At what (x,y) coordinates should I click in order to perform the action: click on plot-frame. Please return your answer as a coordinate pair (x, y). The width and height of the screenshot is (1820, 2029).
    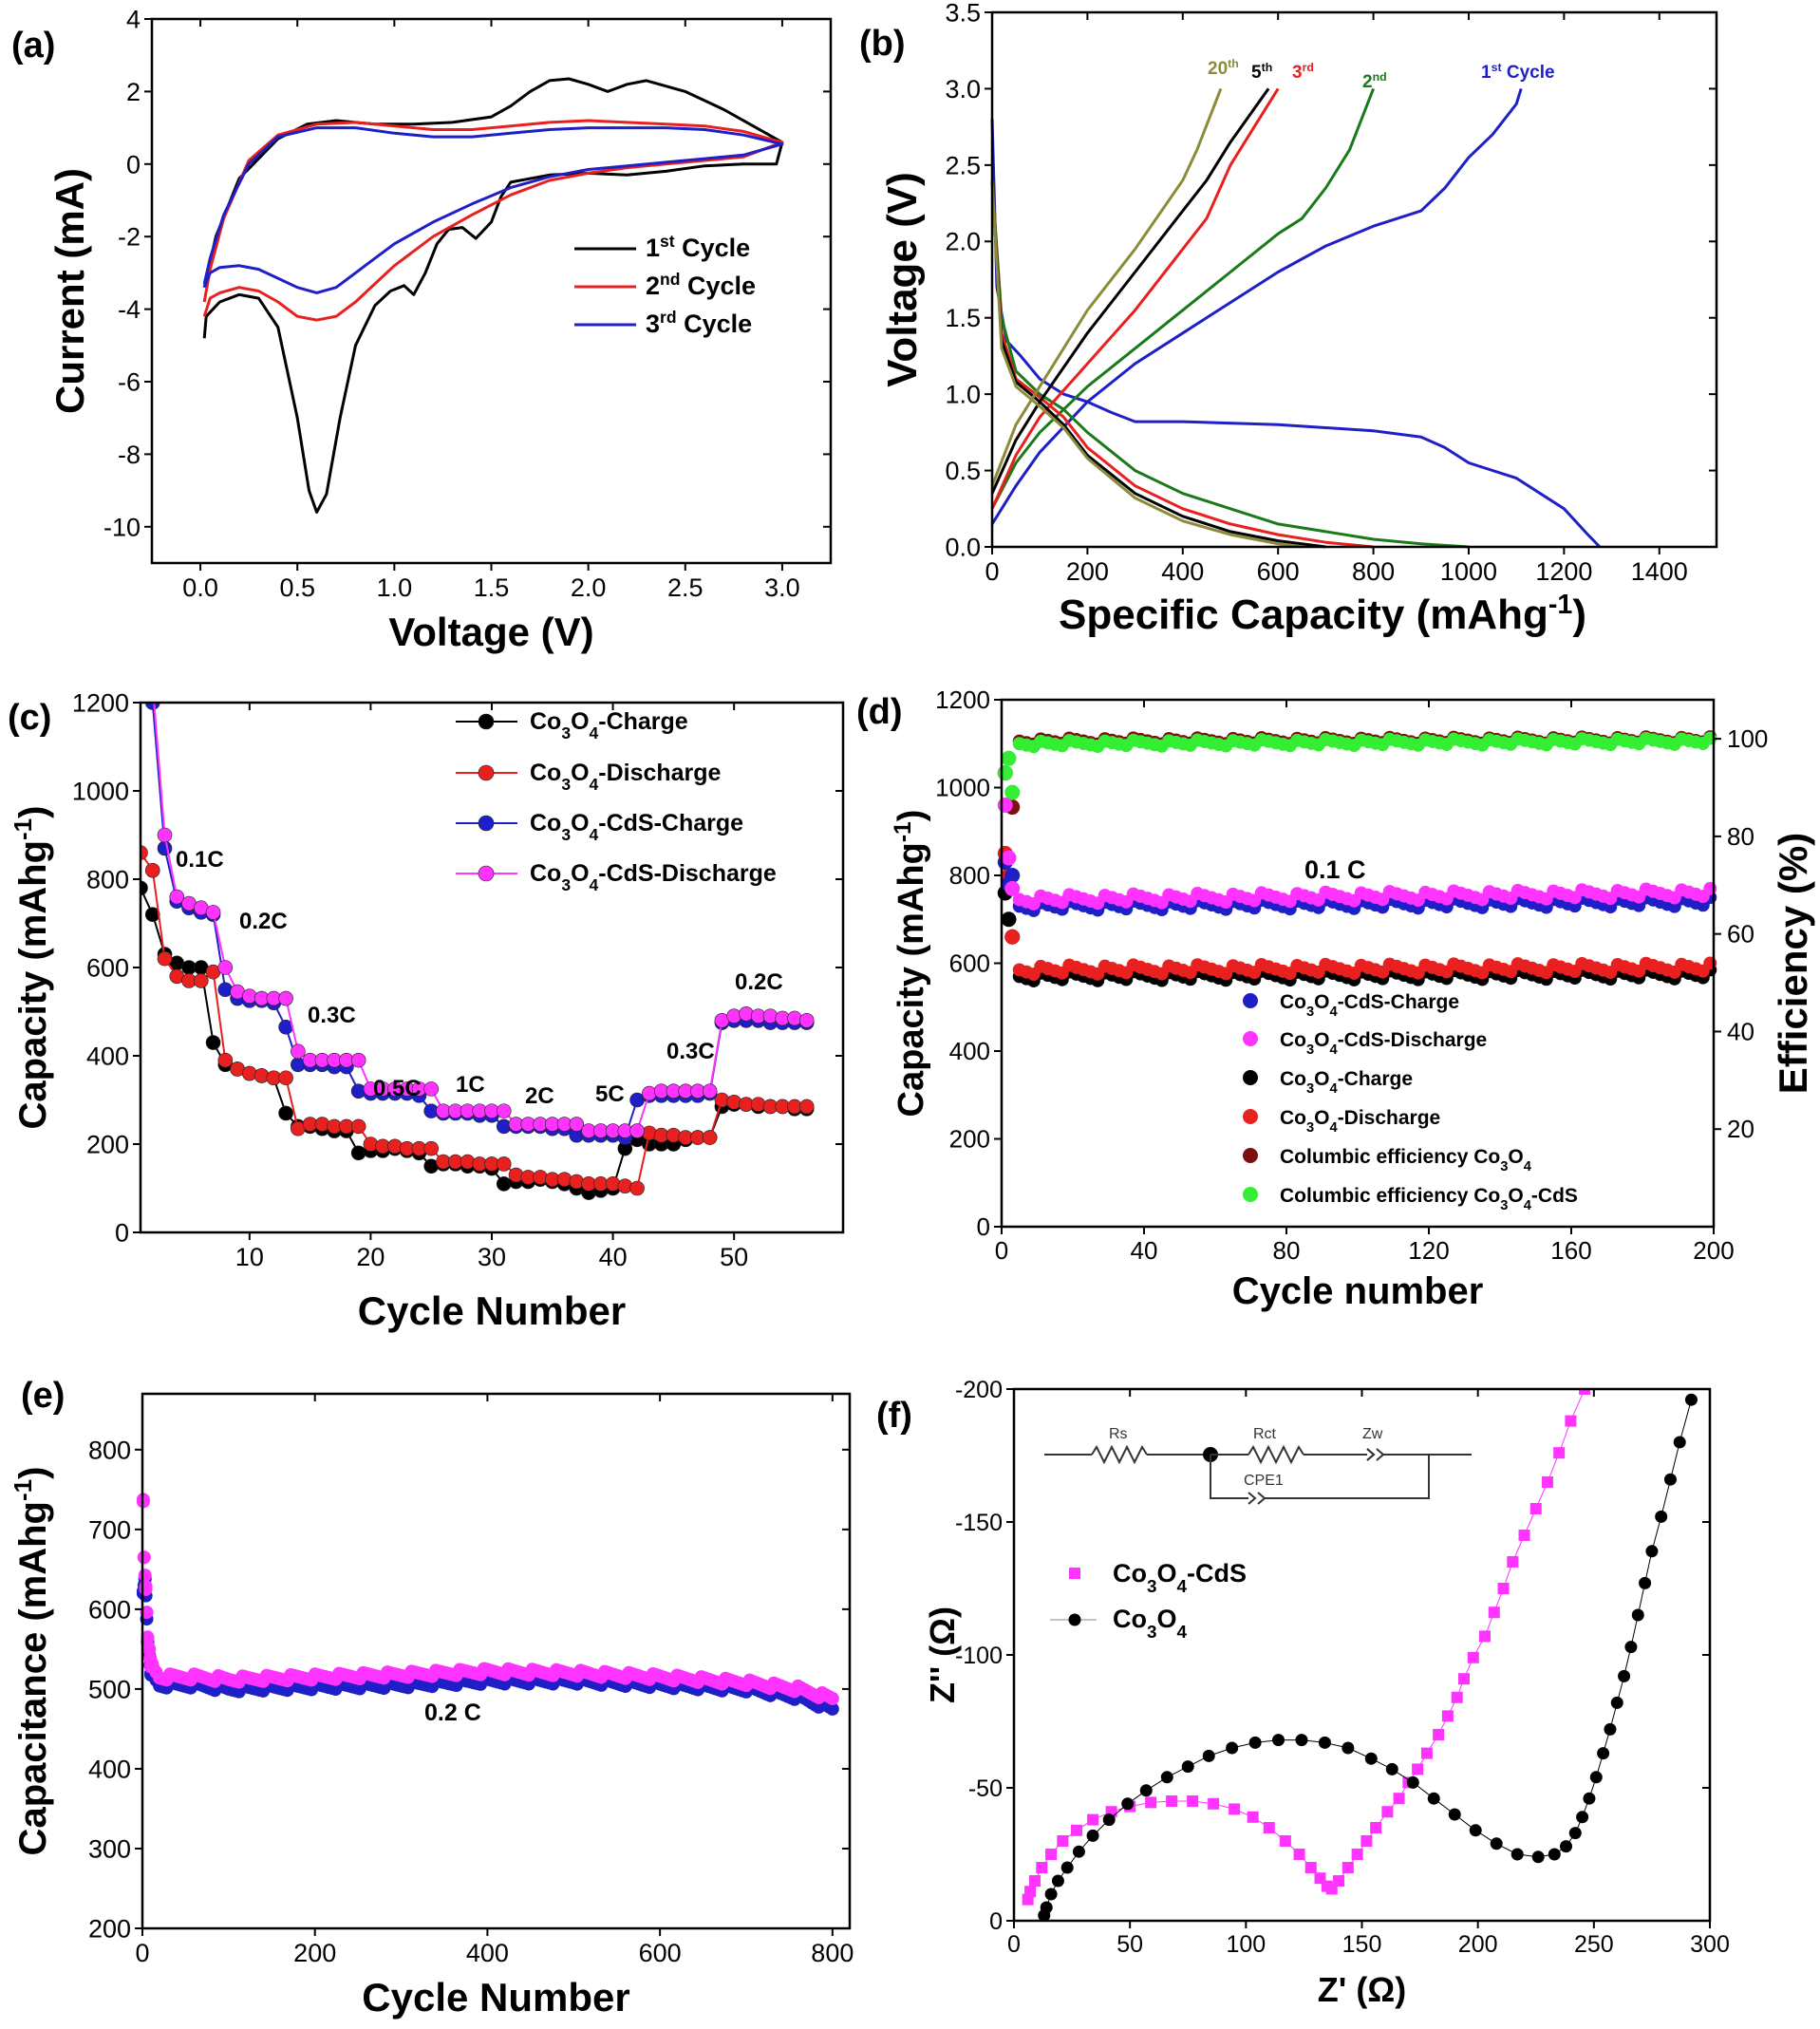
    Looking at the image, I should click on (492, 967).